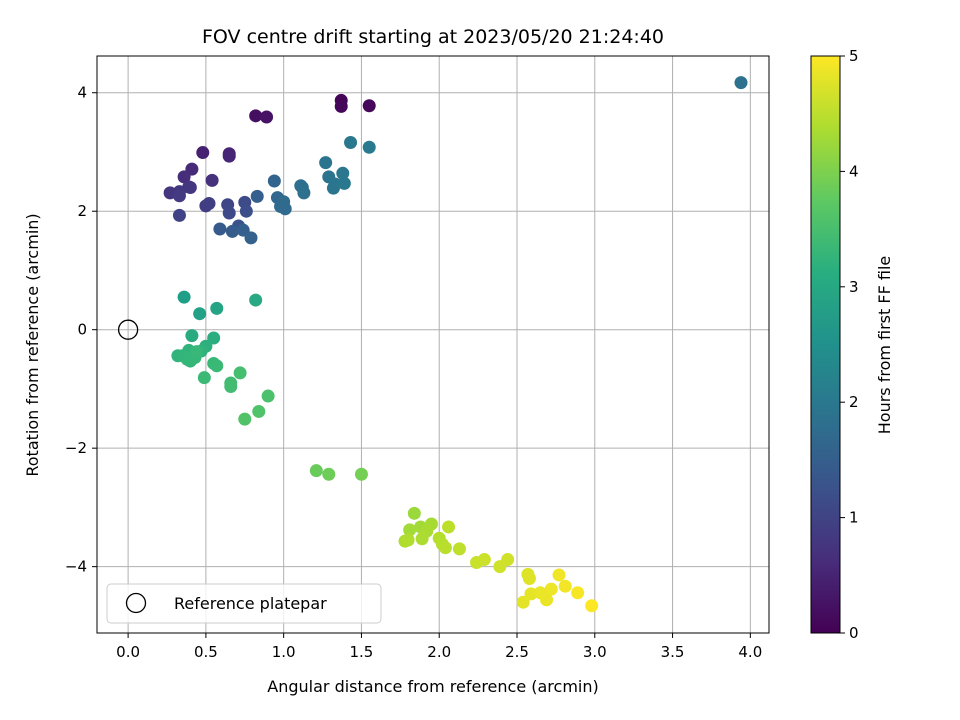 This screenshot has height=720, width=960. I want to click on y-tick-label: −4, so click(76, 567).